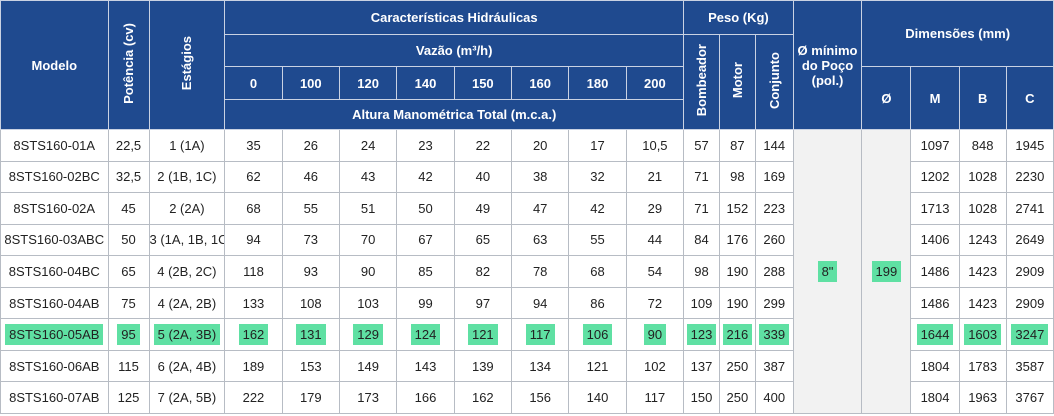 The height and width of the screenshot is (416, 1054). I want to click on cell-estagios: 2 (1B, 1C), so click(187, 177).